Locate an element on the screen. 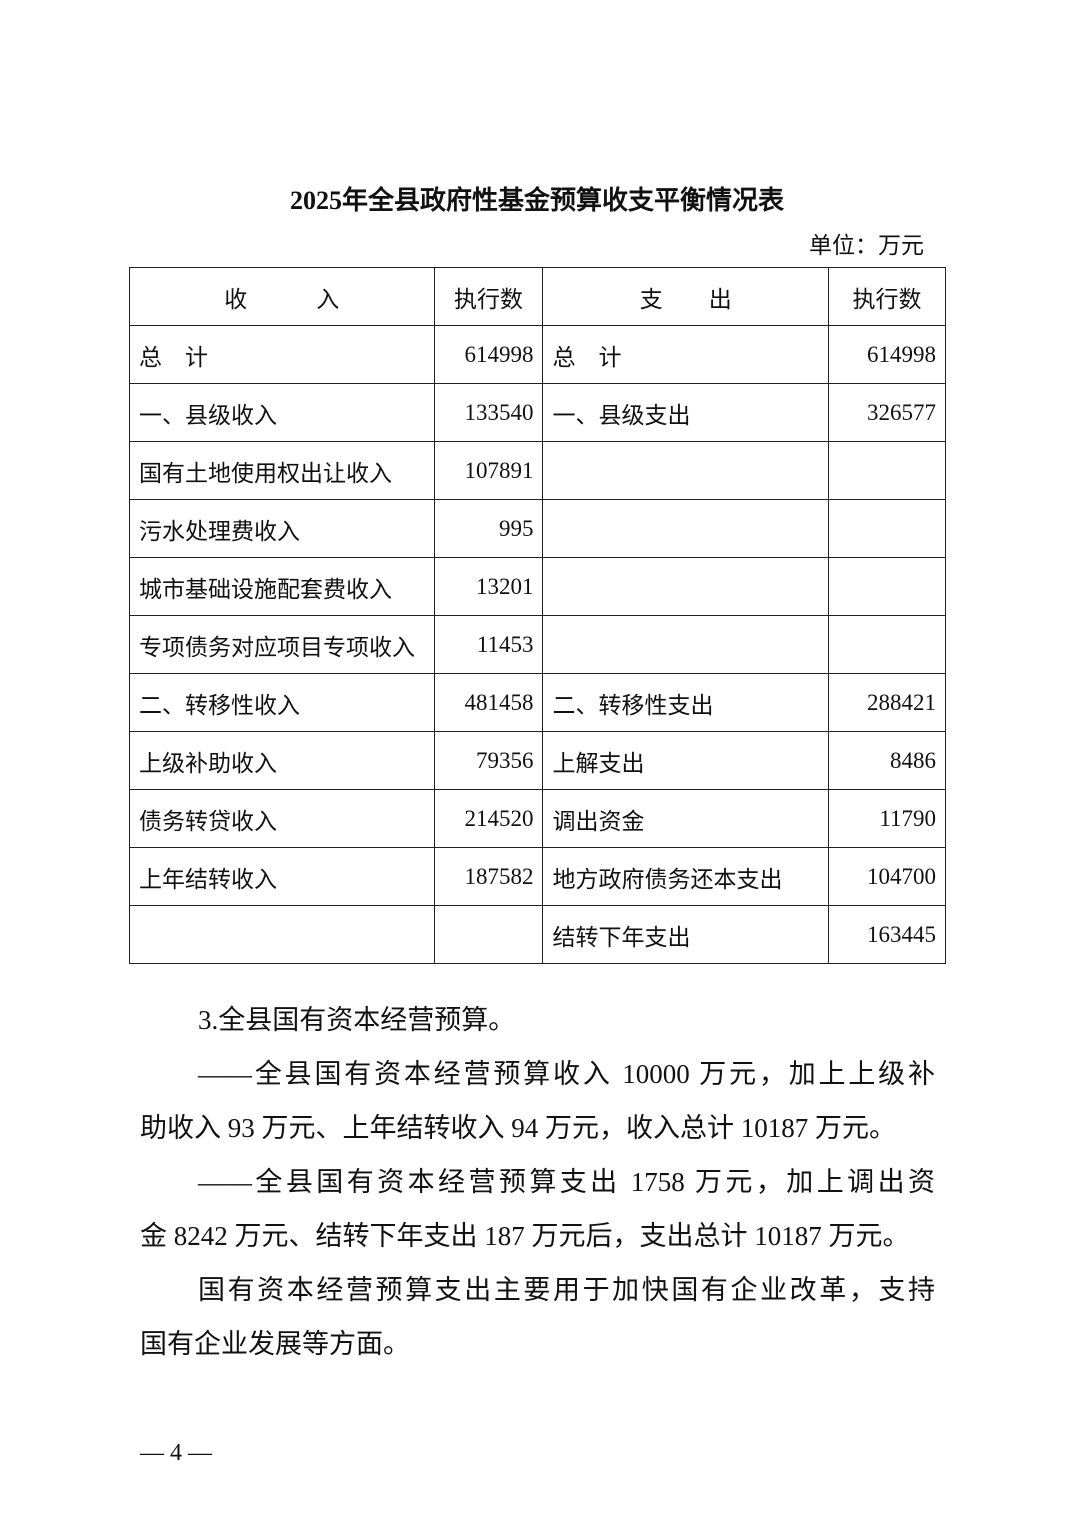 This screenshot has width=1074, height=1520. income-item: 城市基础设施配套费收入 is located at coordinates (282, 586).